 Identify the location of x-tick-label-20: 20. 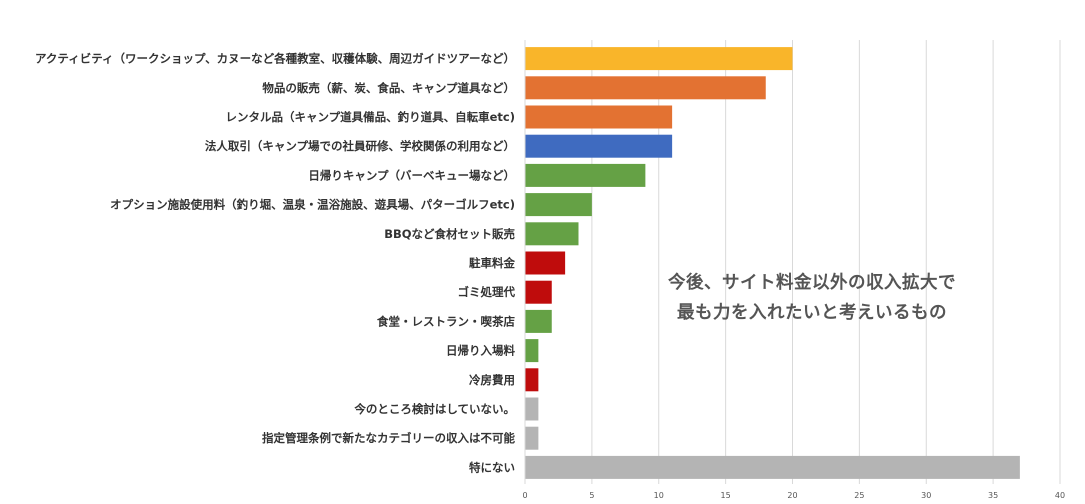
(792, 495).